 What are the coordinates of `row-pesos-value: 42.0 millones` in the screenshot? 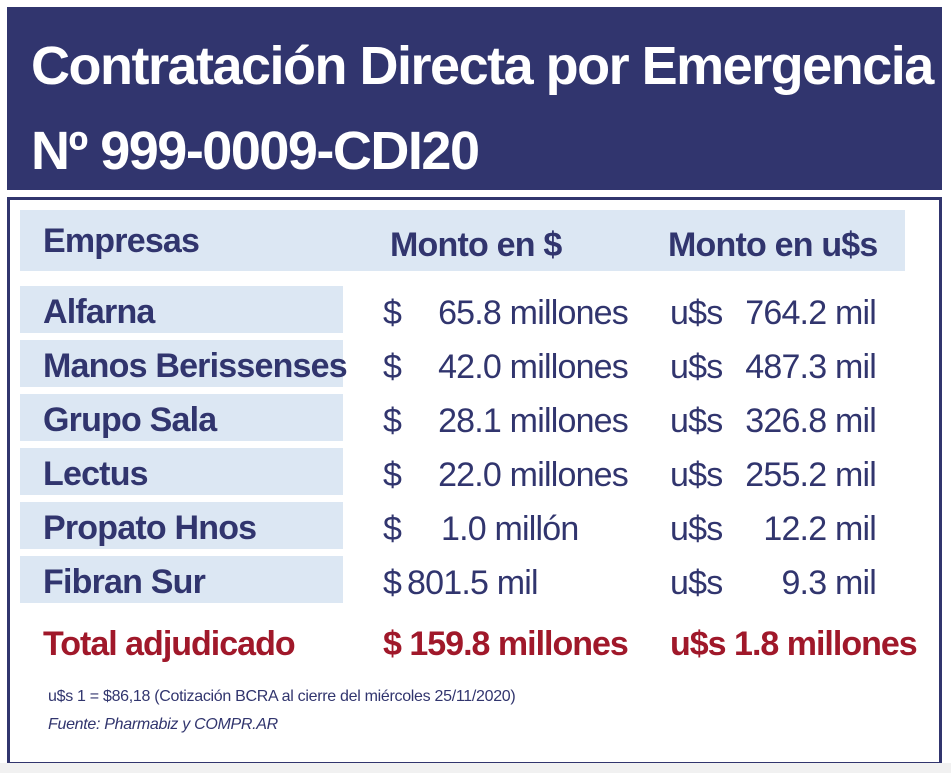 It's located at (533, 367).